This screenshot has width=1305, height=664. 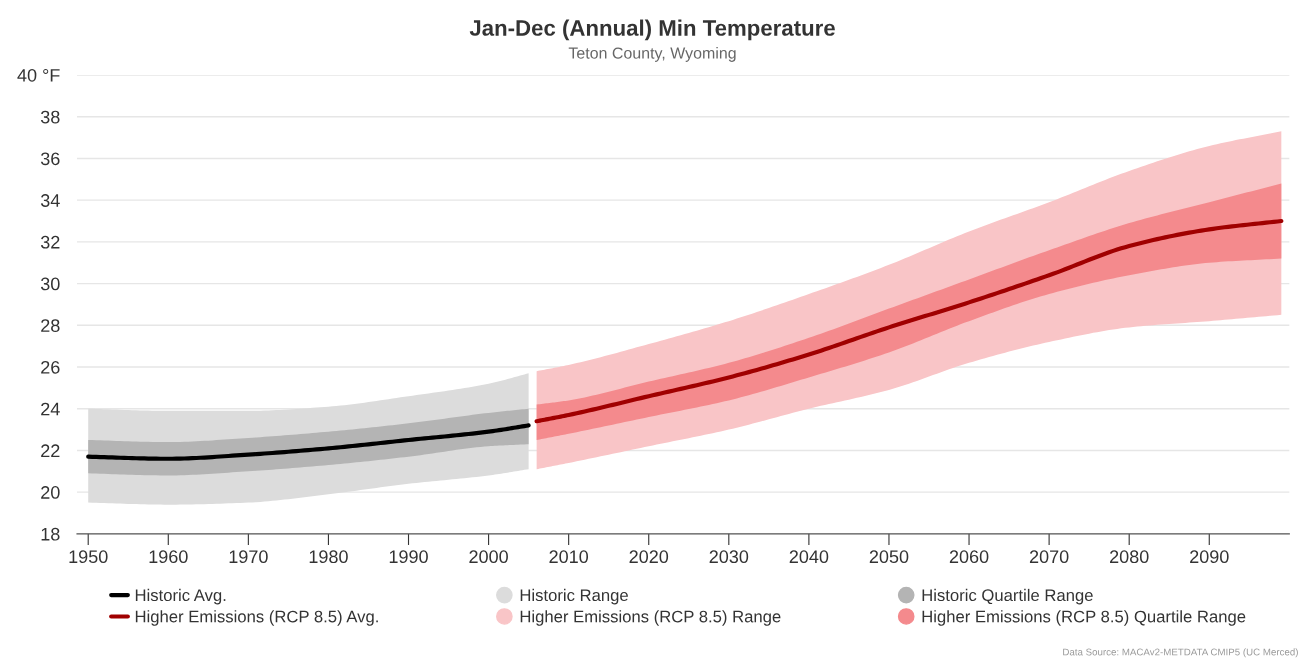 What do you see at coordinates (969, 557) in the screenshot?
I see `x-tick-label: 2060` at bounding box center [969, 557].